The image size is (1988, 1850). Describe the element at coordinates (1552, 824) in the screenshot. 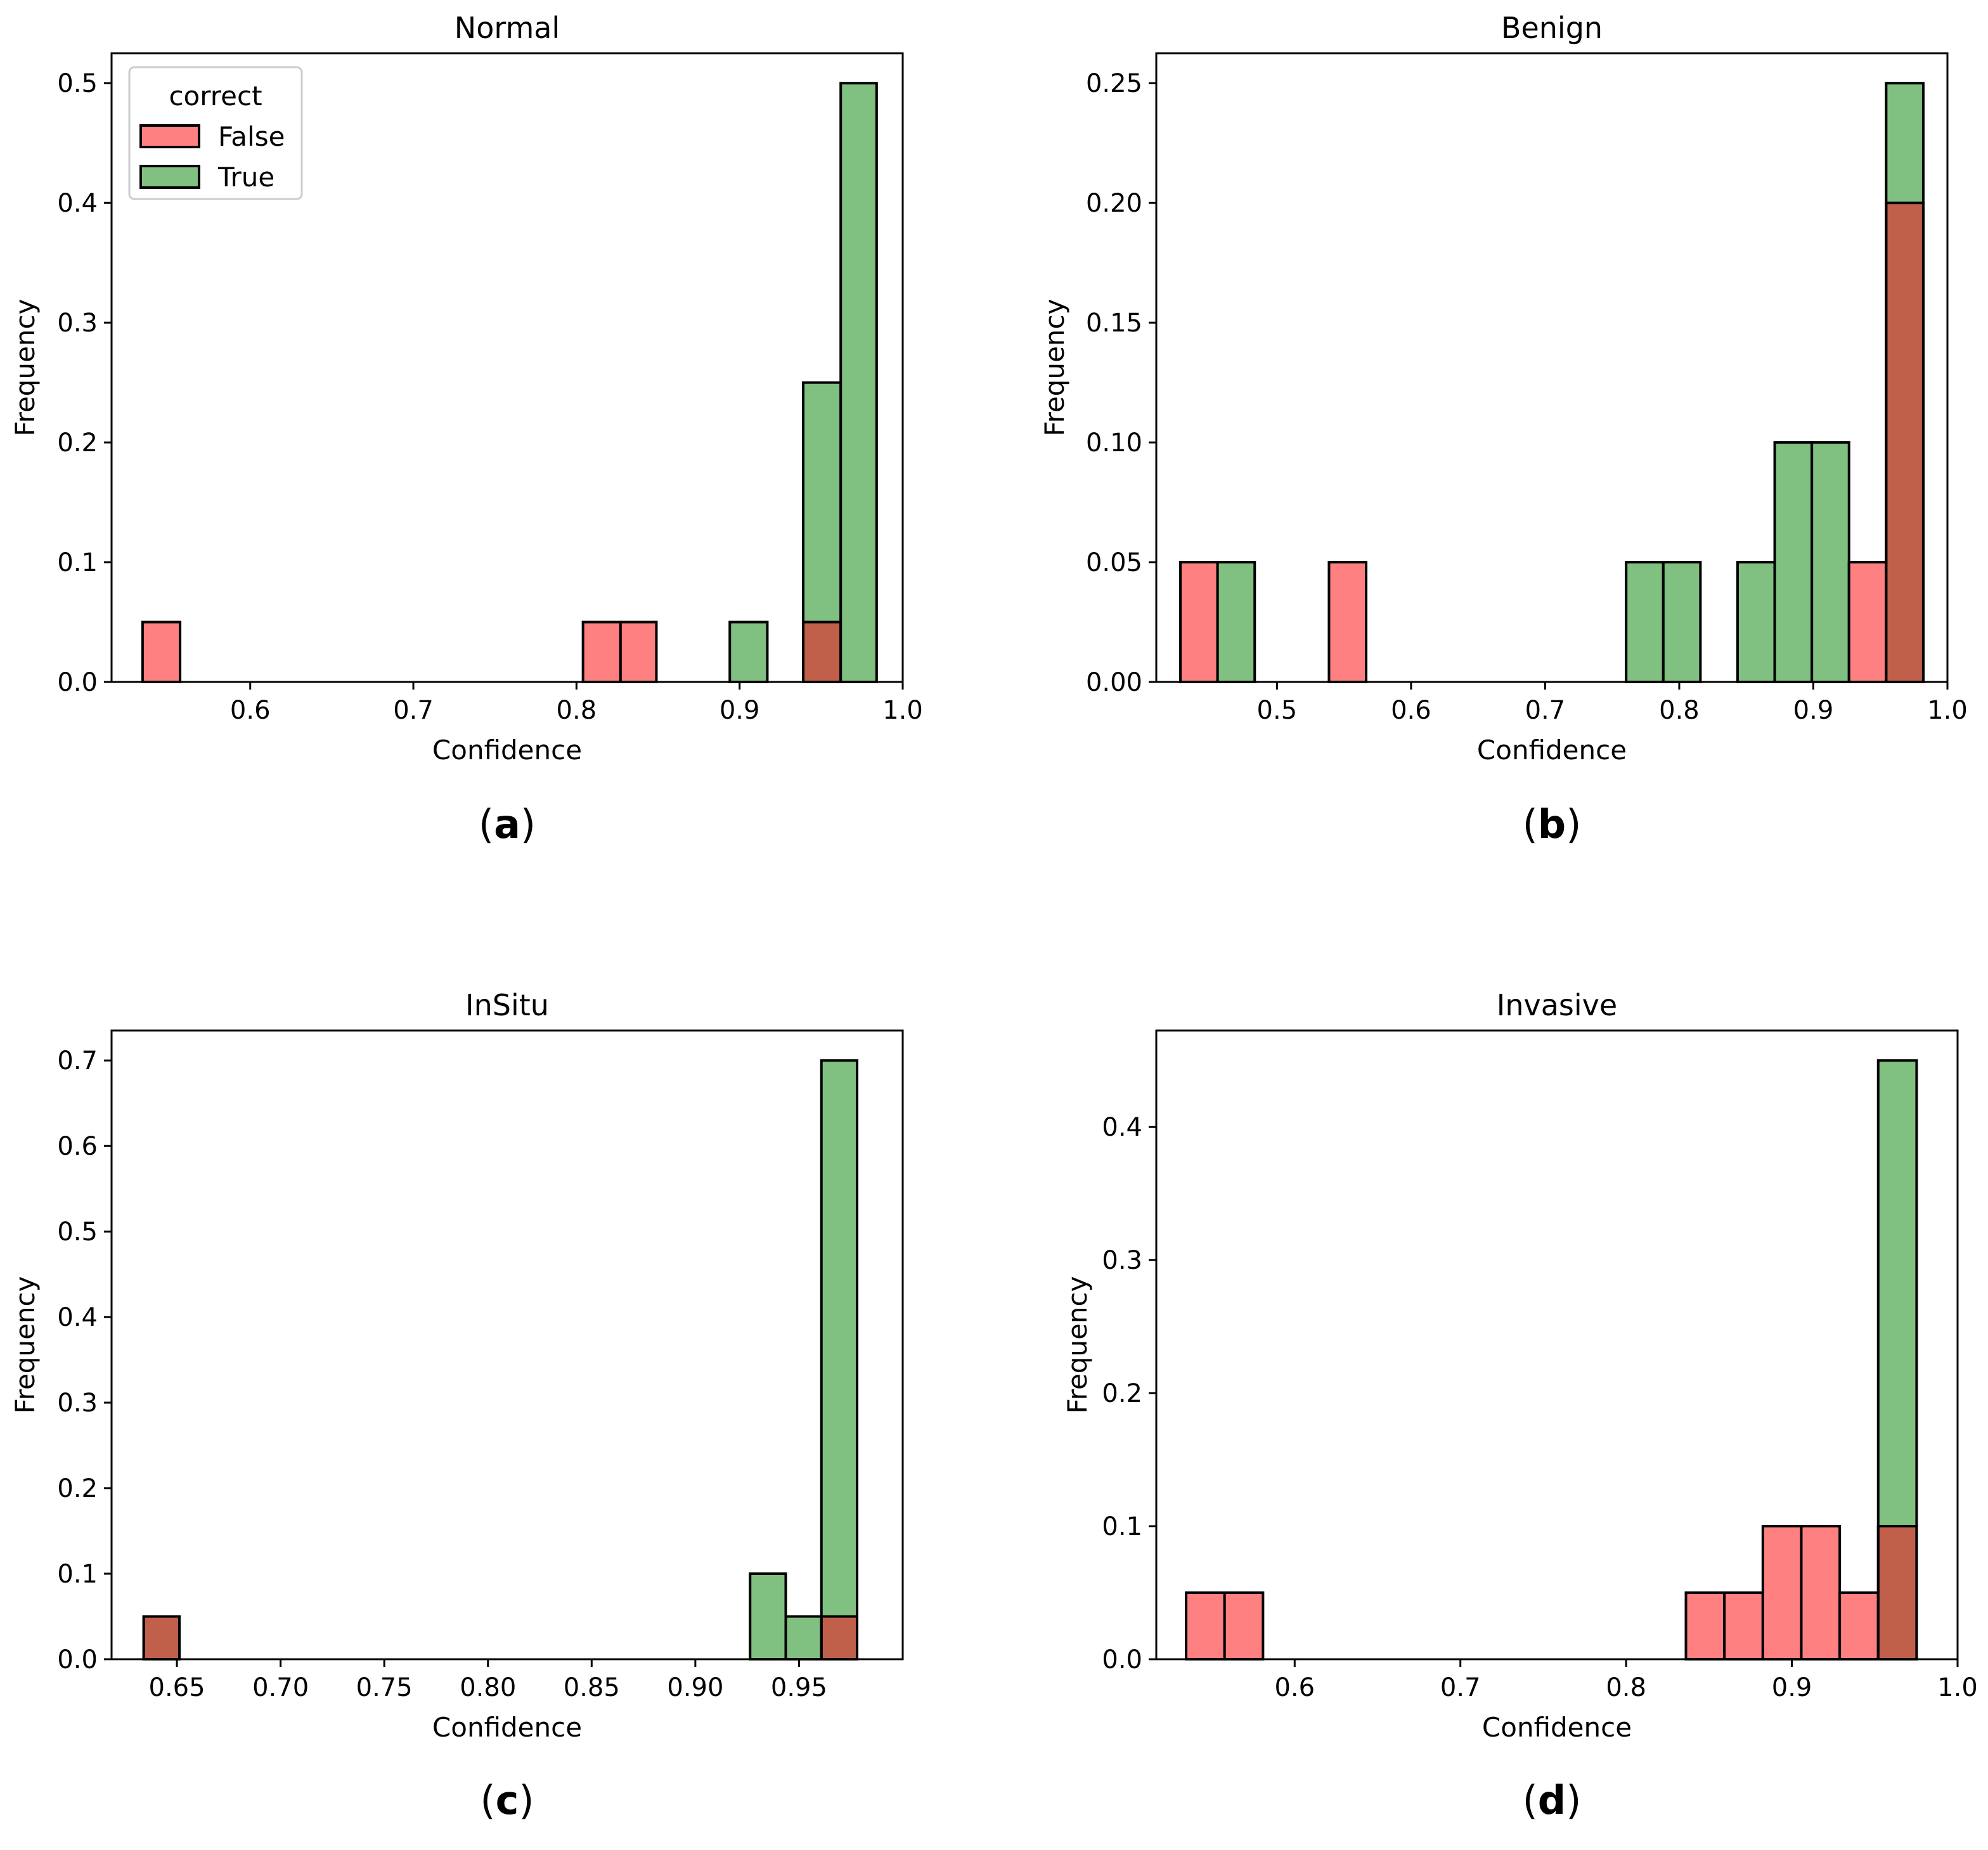

I see `subfigure-caption: (b)` at that location.